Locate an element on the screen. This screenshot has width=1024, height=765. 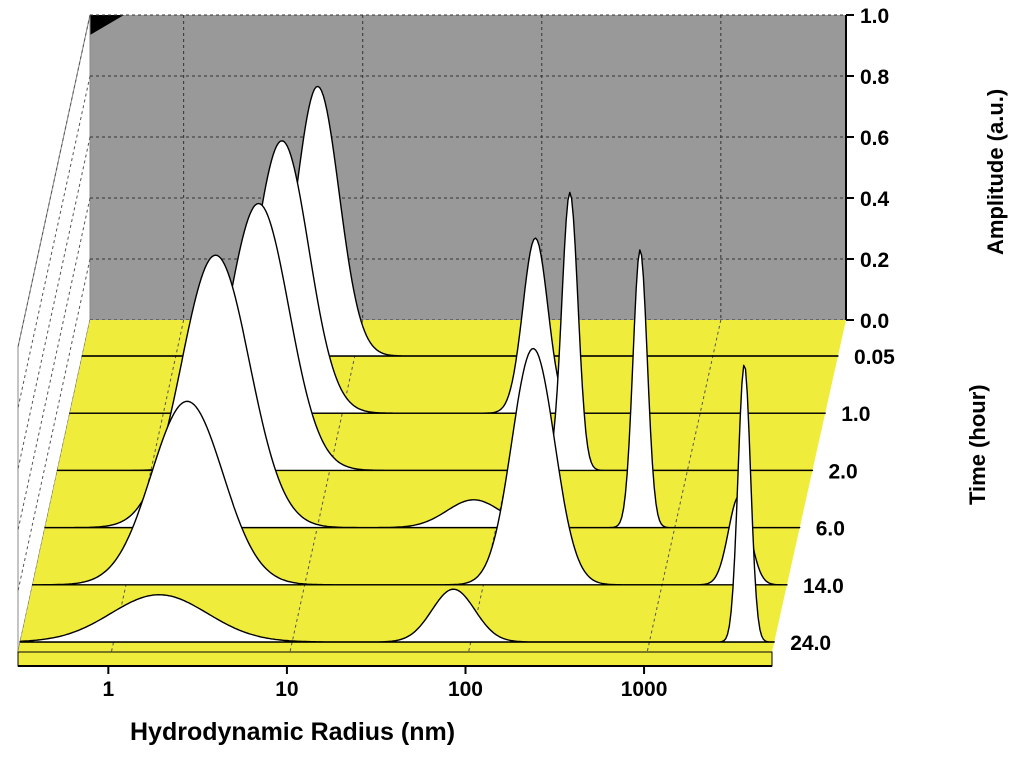
y-axis-title: Time (hour) is located at coordinates (977, 444).